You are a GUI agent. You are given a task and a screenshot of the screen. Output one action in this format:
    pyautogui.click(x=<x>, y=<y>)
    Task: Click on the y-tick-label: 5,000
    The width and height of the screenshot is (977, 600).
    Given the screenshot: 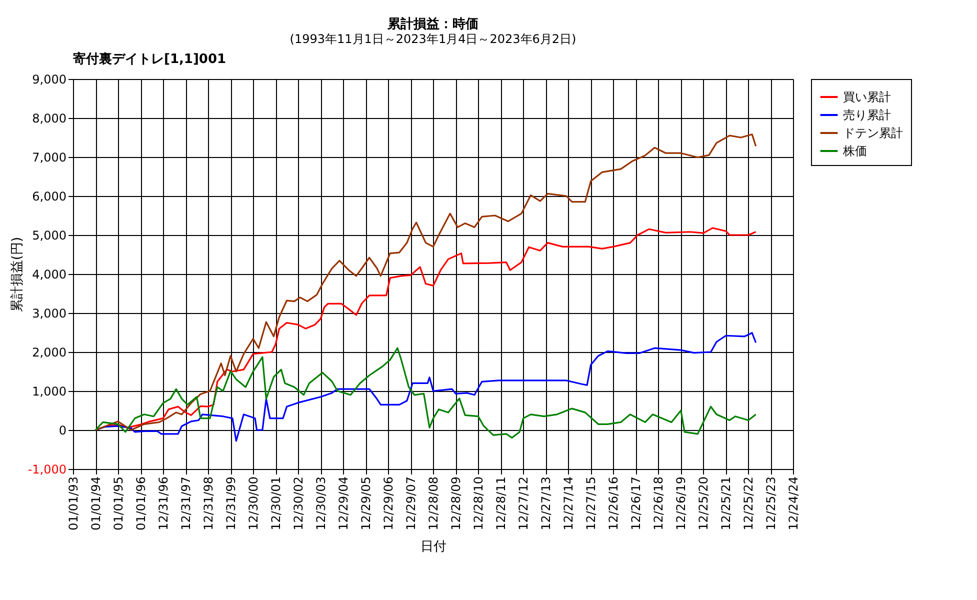 What is the action you would take?
    pyautogui.click(x=49, y=235)
    